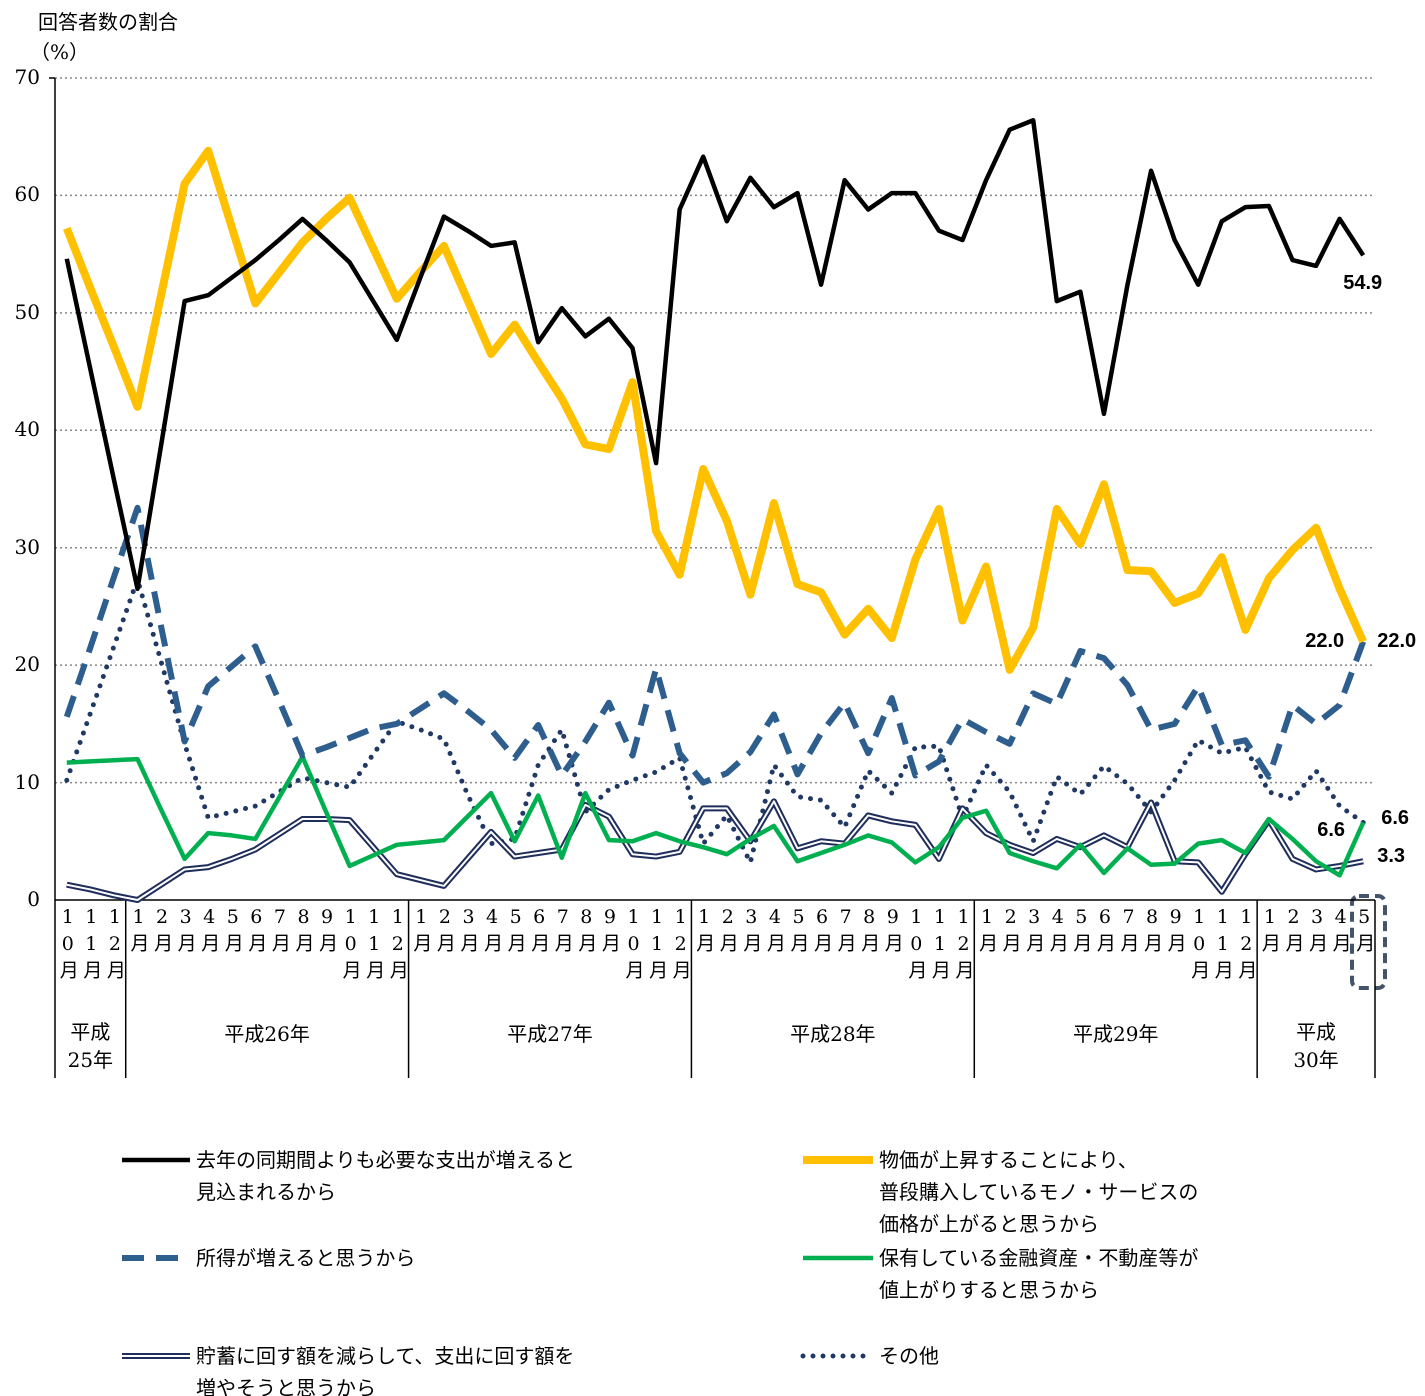  Describe the element at coordinates (90, 1046) in the screenshot. I see `year-label: 平成25年` at that location.